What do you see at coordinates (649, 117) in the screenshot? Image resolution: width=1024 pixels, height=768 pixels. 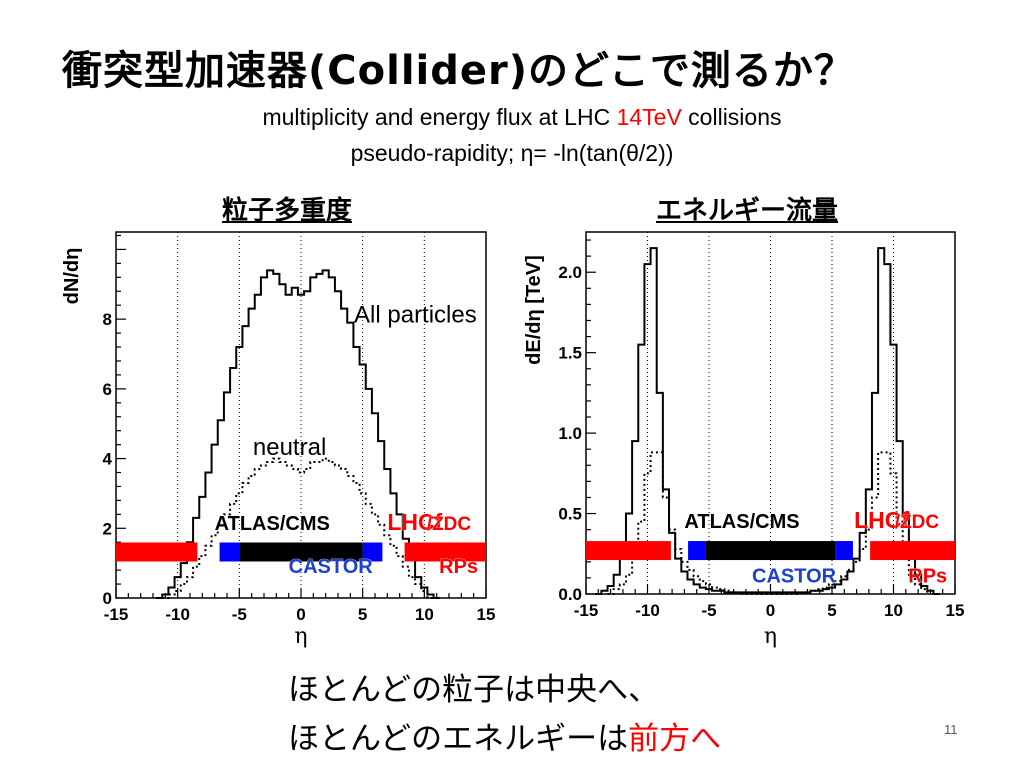 I see `subtitle-energy-highlight: 14TeV` at bounding box center [649, 117].